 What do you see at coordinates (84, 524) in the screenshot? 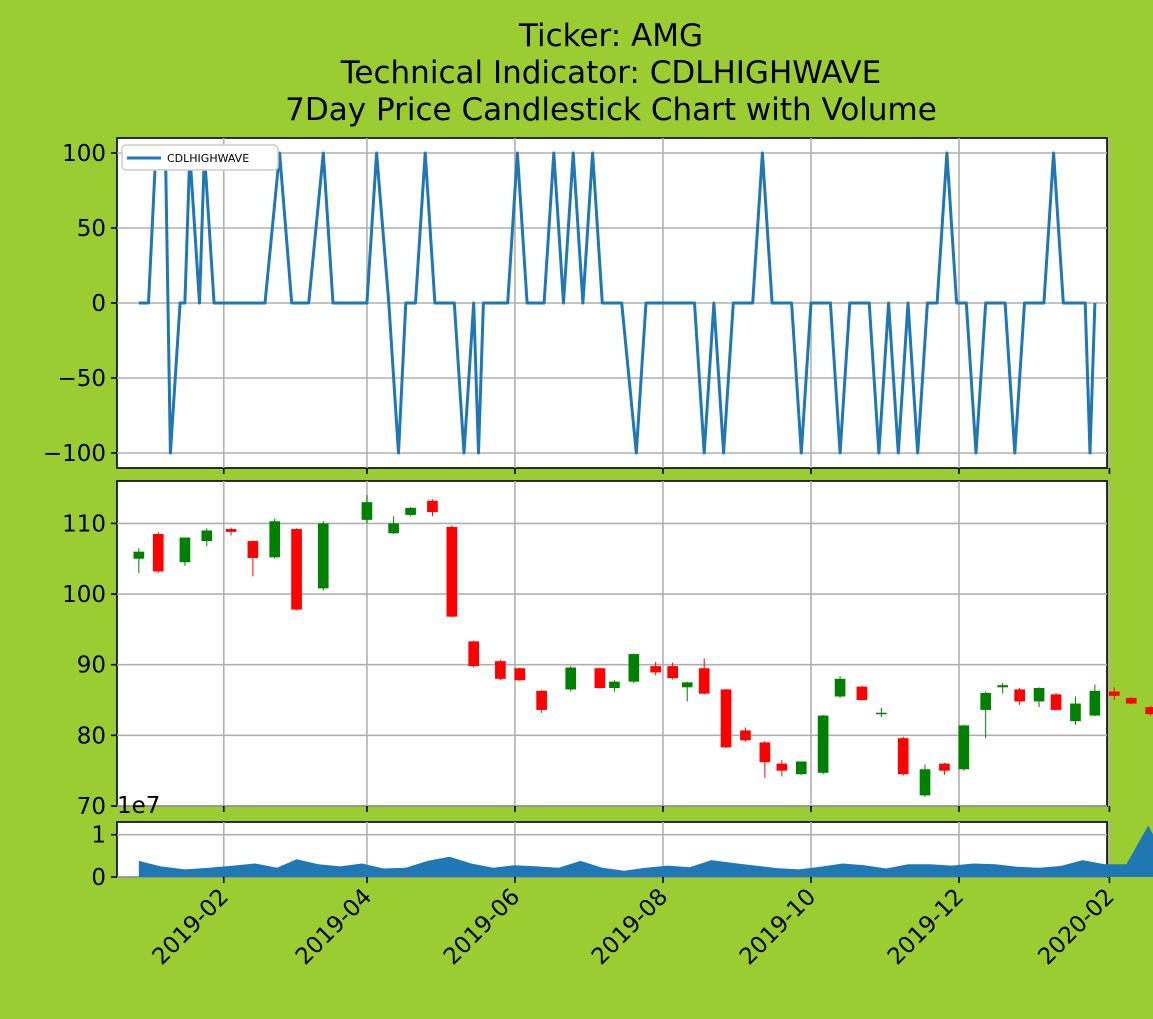
I see `y-tick-label: 110` at bounding box center [84, 524].